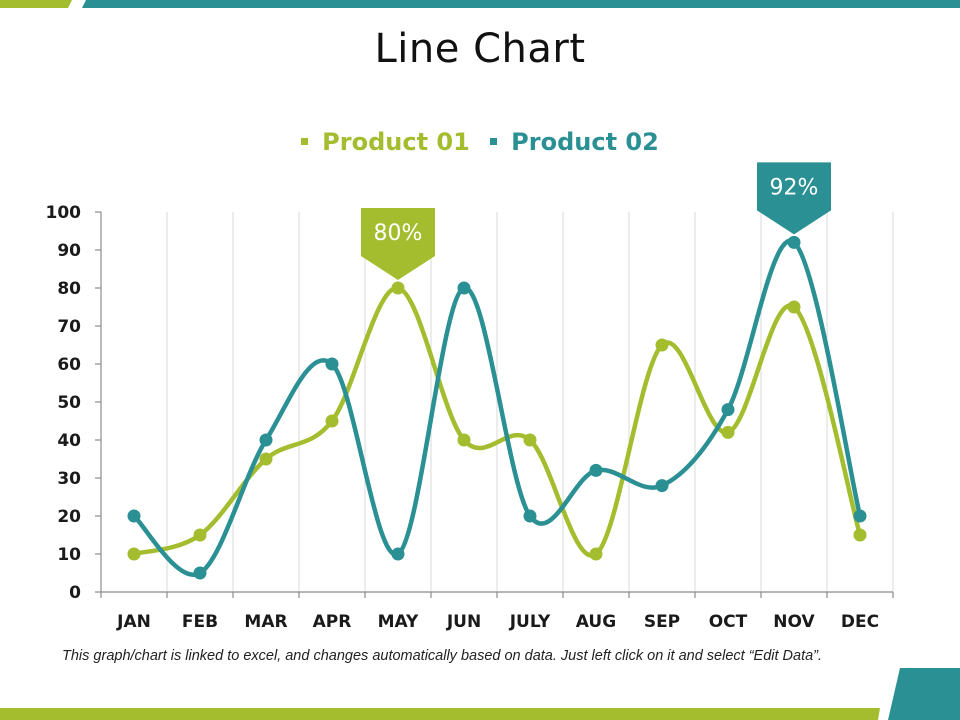  I want to click on y-tick-label-100: 100, so click(64, 213).